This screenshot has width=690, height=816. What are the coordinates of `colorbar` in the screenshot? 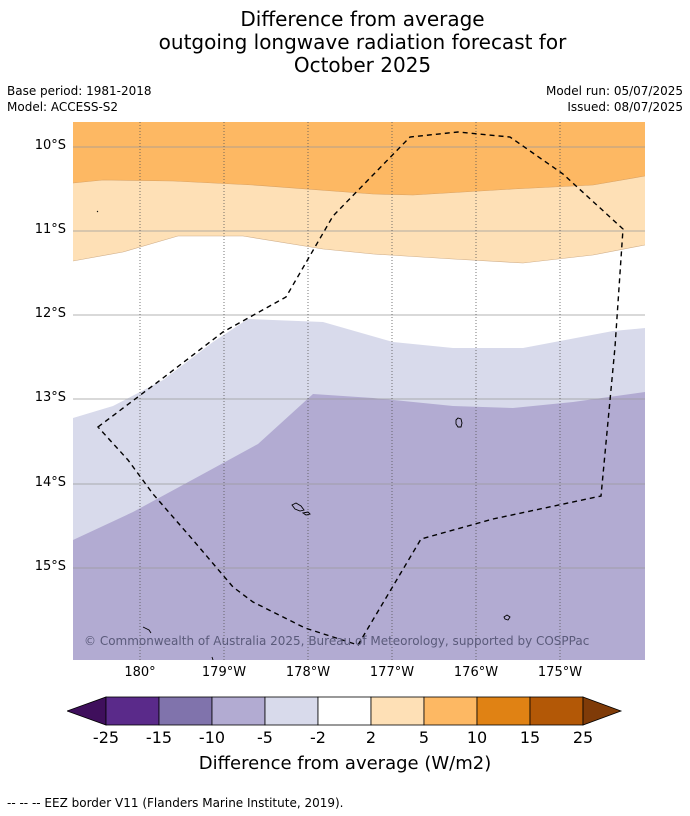 It's located at (345, 711).